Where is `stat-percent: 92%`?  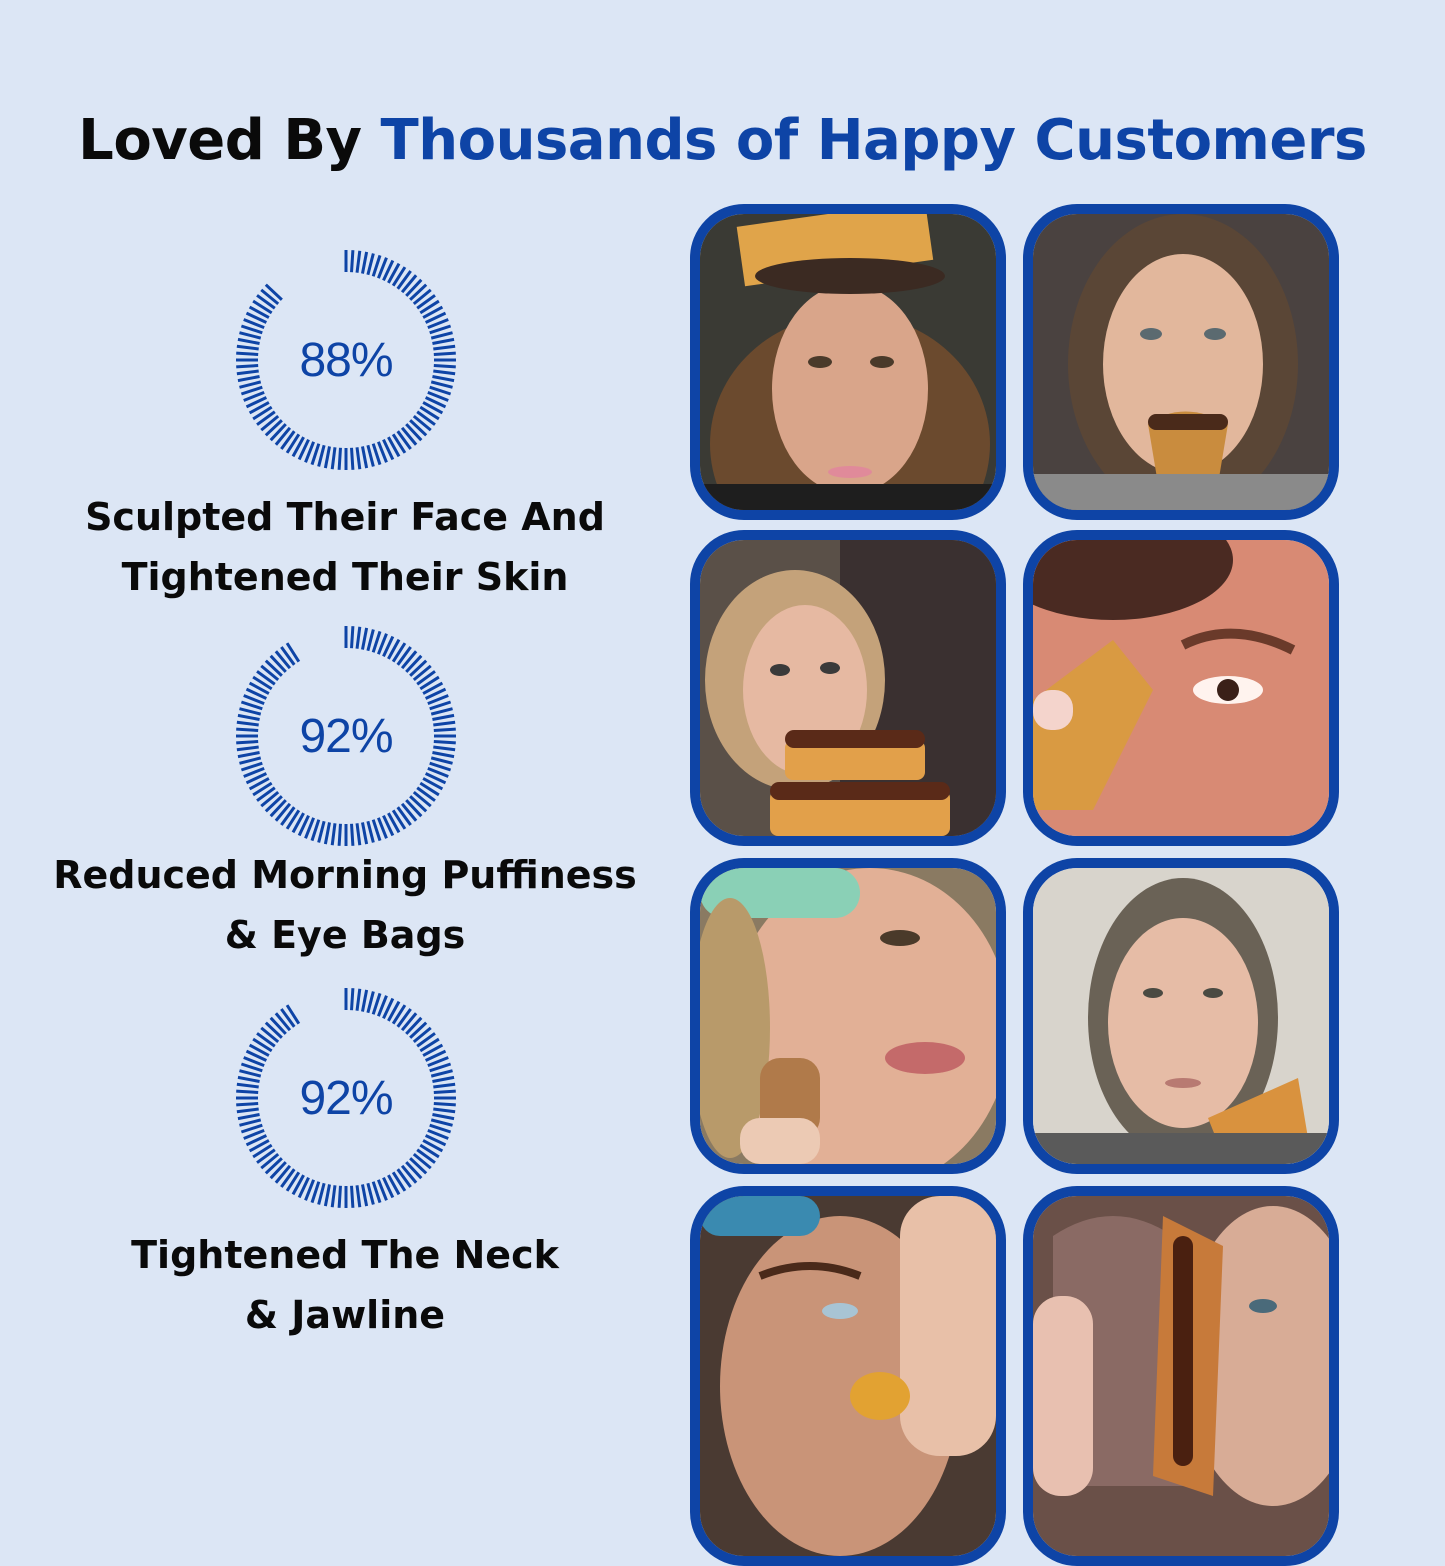 stat-percent: 92% is located at coordinates (346, 736).